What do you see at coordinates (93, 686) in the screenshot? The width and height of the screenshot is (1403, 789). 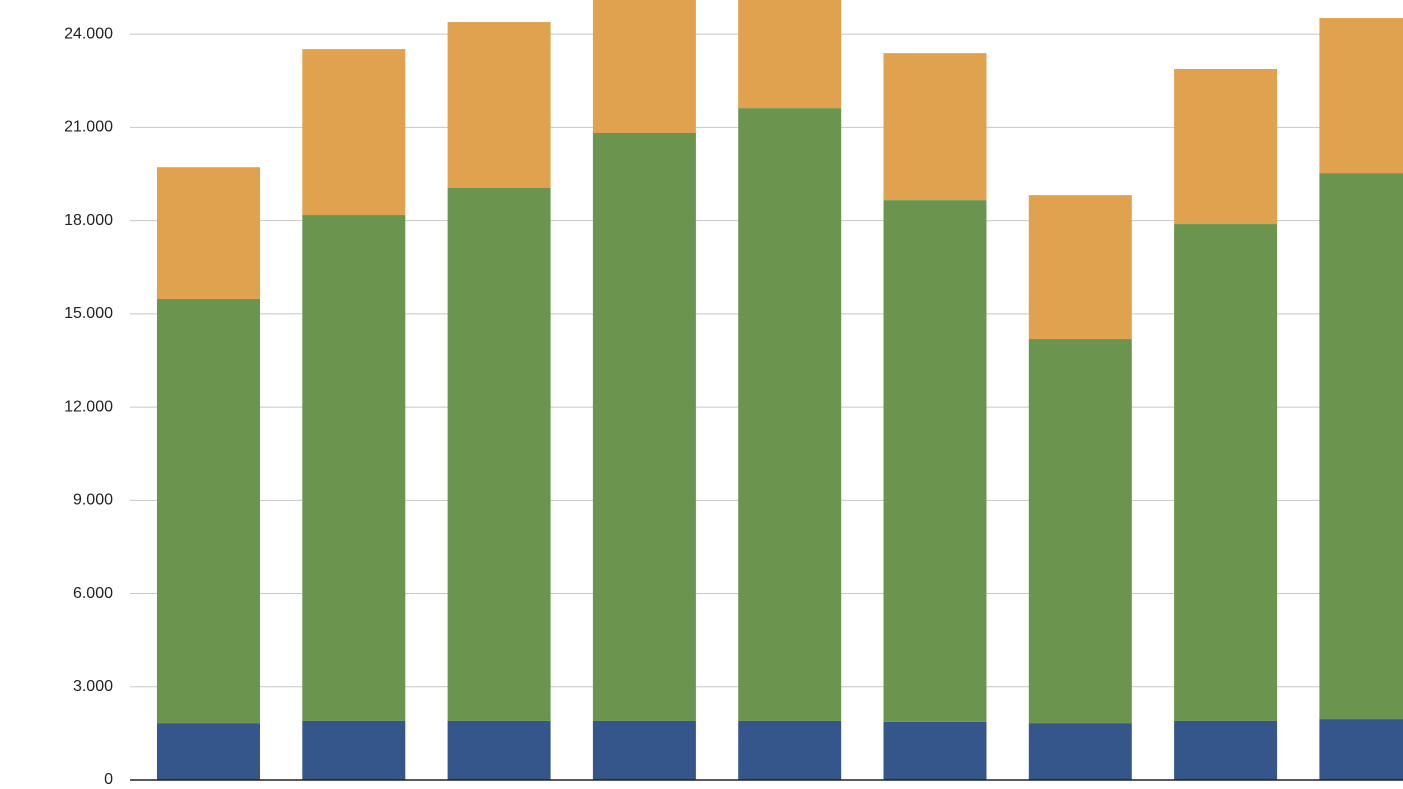 I see `y-tick-label: 3.000` at bounding box center [93, 686].